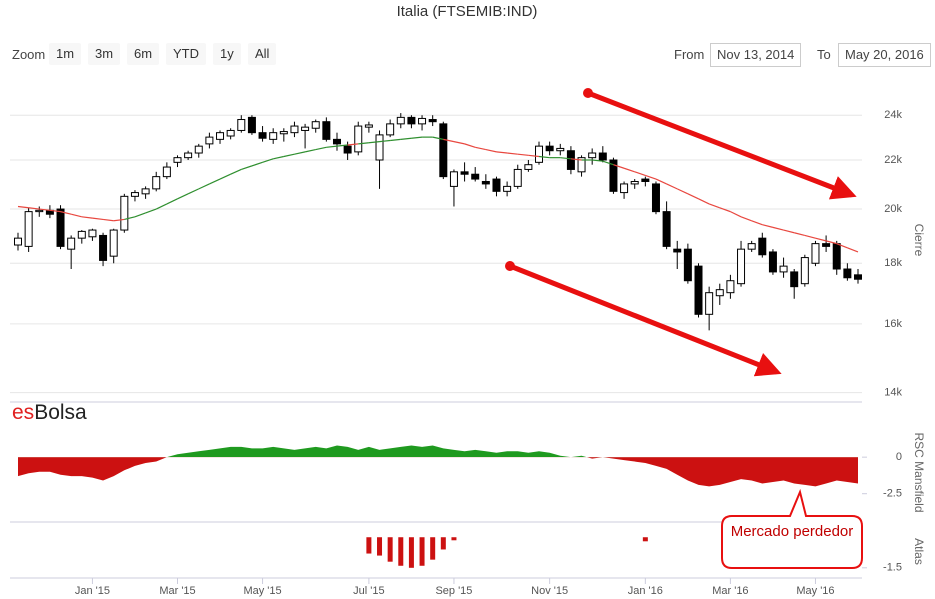  I want to click on callout-text: Mercado perdedor, so click(792, 531).